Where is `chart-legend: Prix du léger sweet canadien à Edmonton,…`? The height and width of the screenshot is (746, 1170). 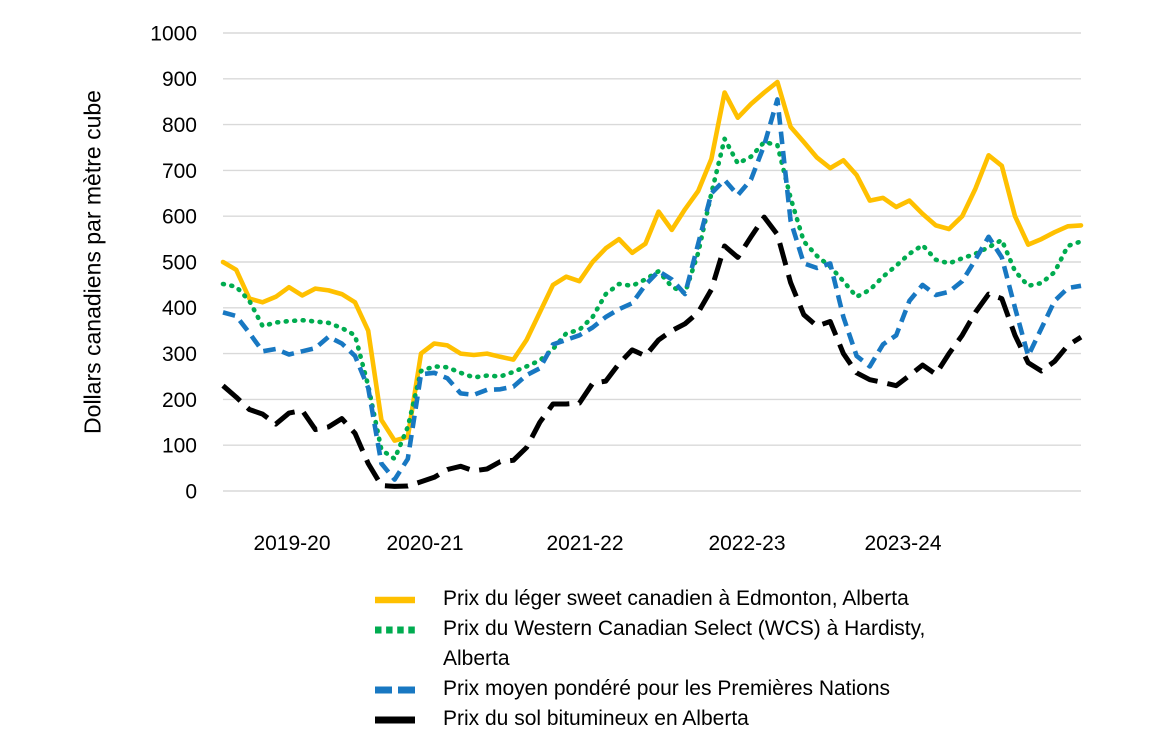 chart-legend: Prix du léger sweet canadien à Edmonton,… is located at coordinates (674, 659).